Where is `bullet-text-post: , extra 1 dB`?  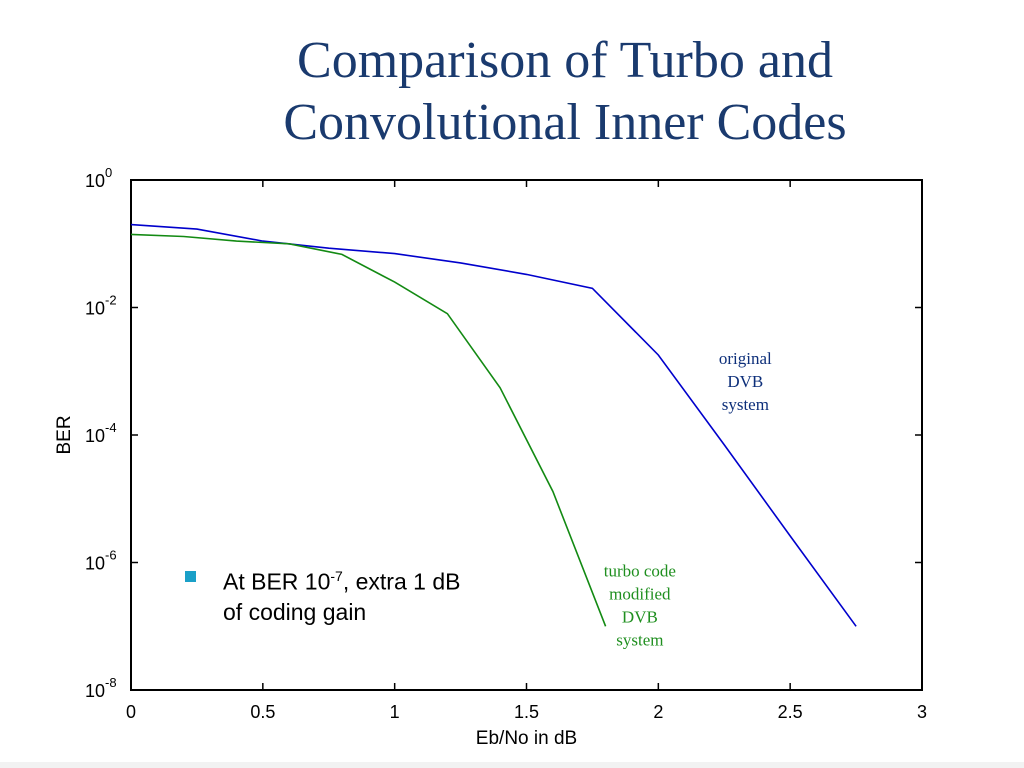 bullet-text-post: , extra 1 dB is located at coordinates (401, 581).